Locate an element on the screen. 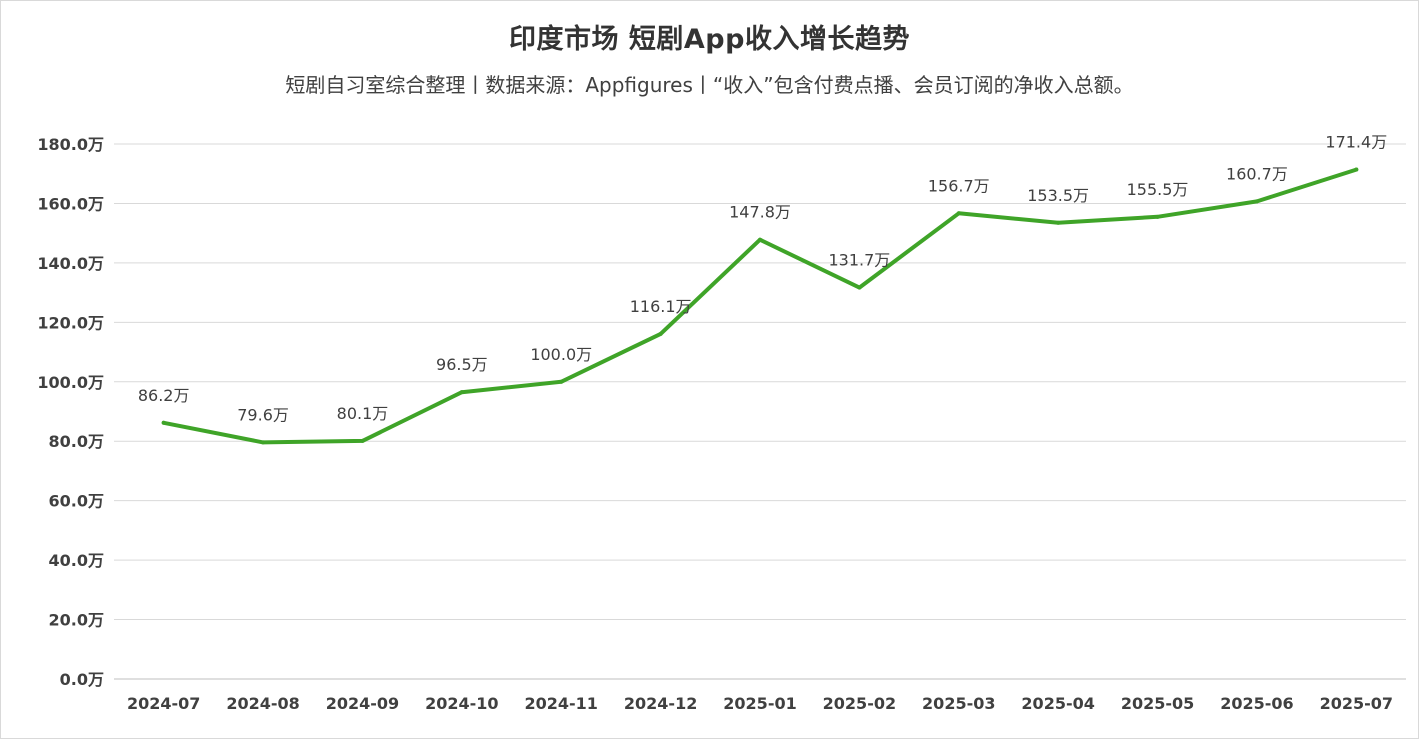  x-tick-label: 2025-05 is located at coordinates (1157, 703).